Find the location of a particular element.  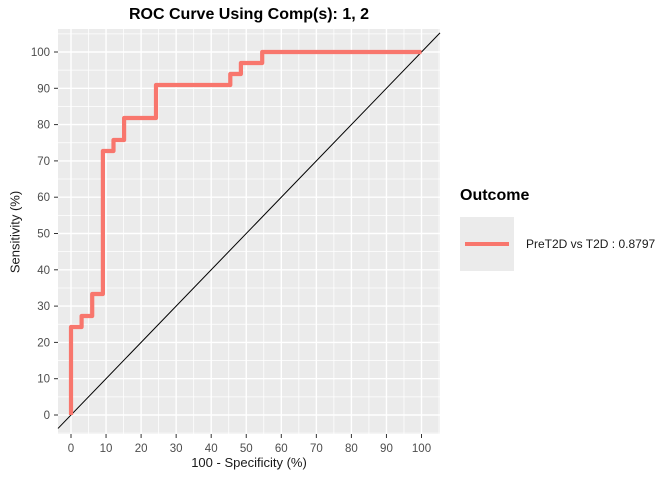

y-tick-label: 30 is located at coordinates (43, 307).